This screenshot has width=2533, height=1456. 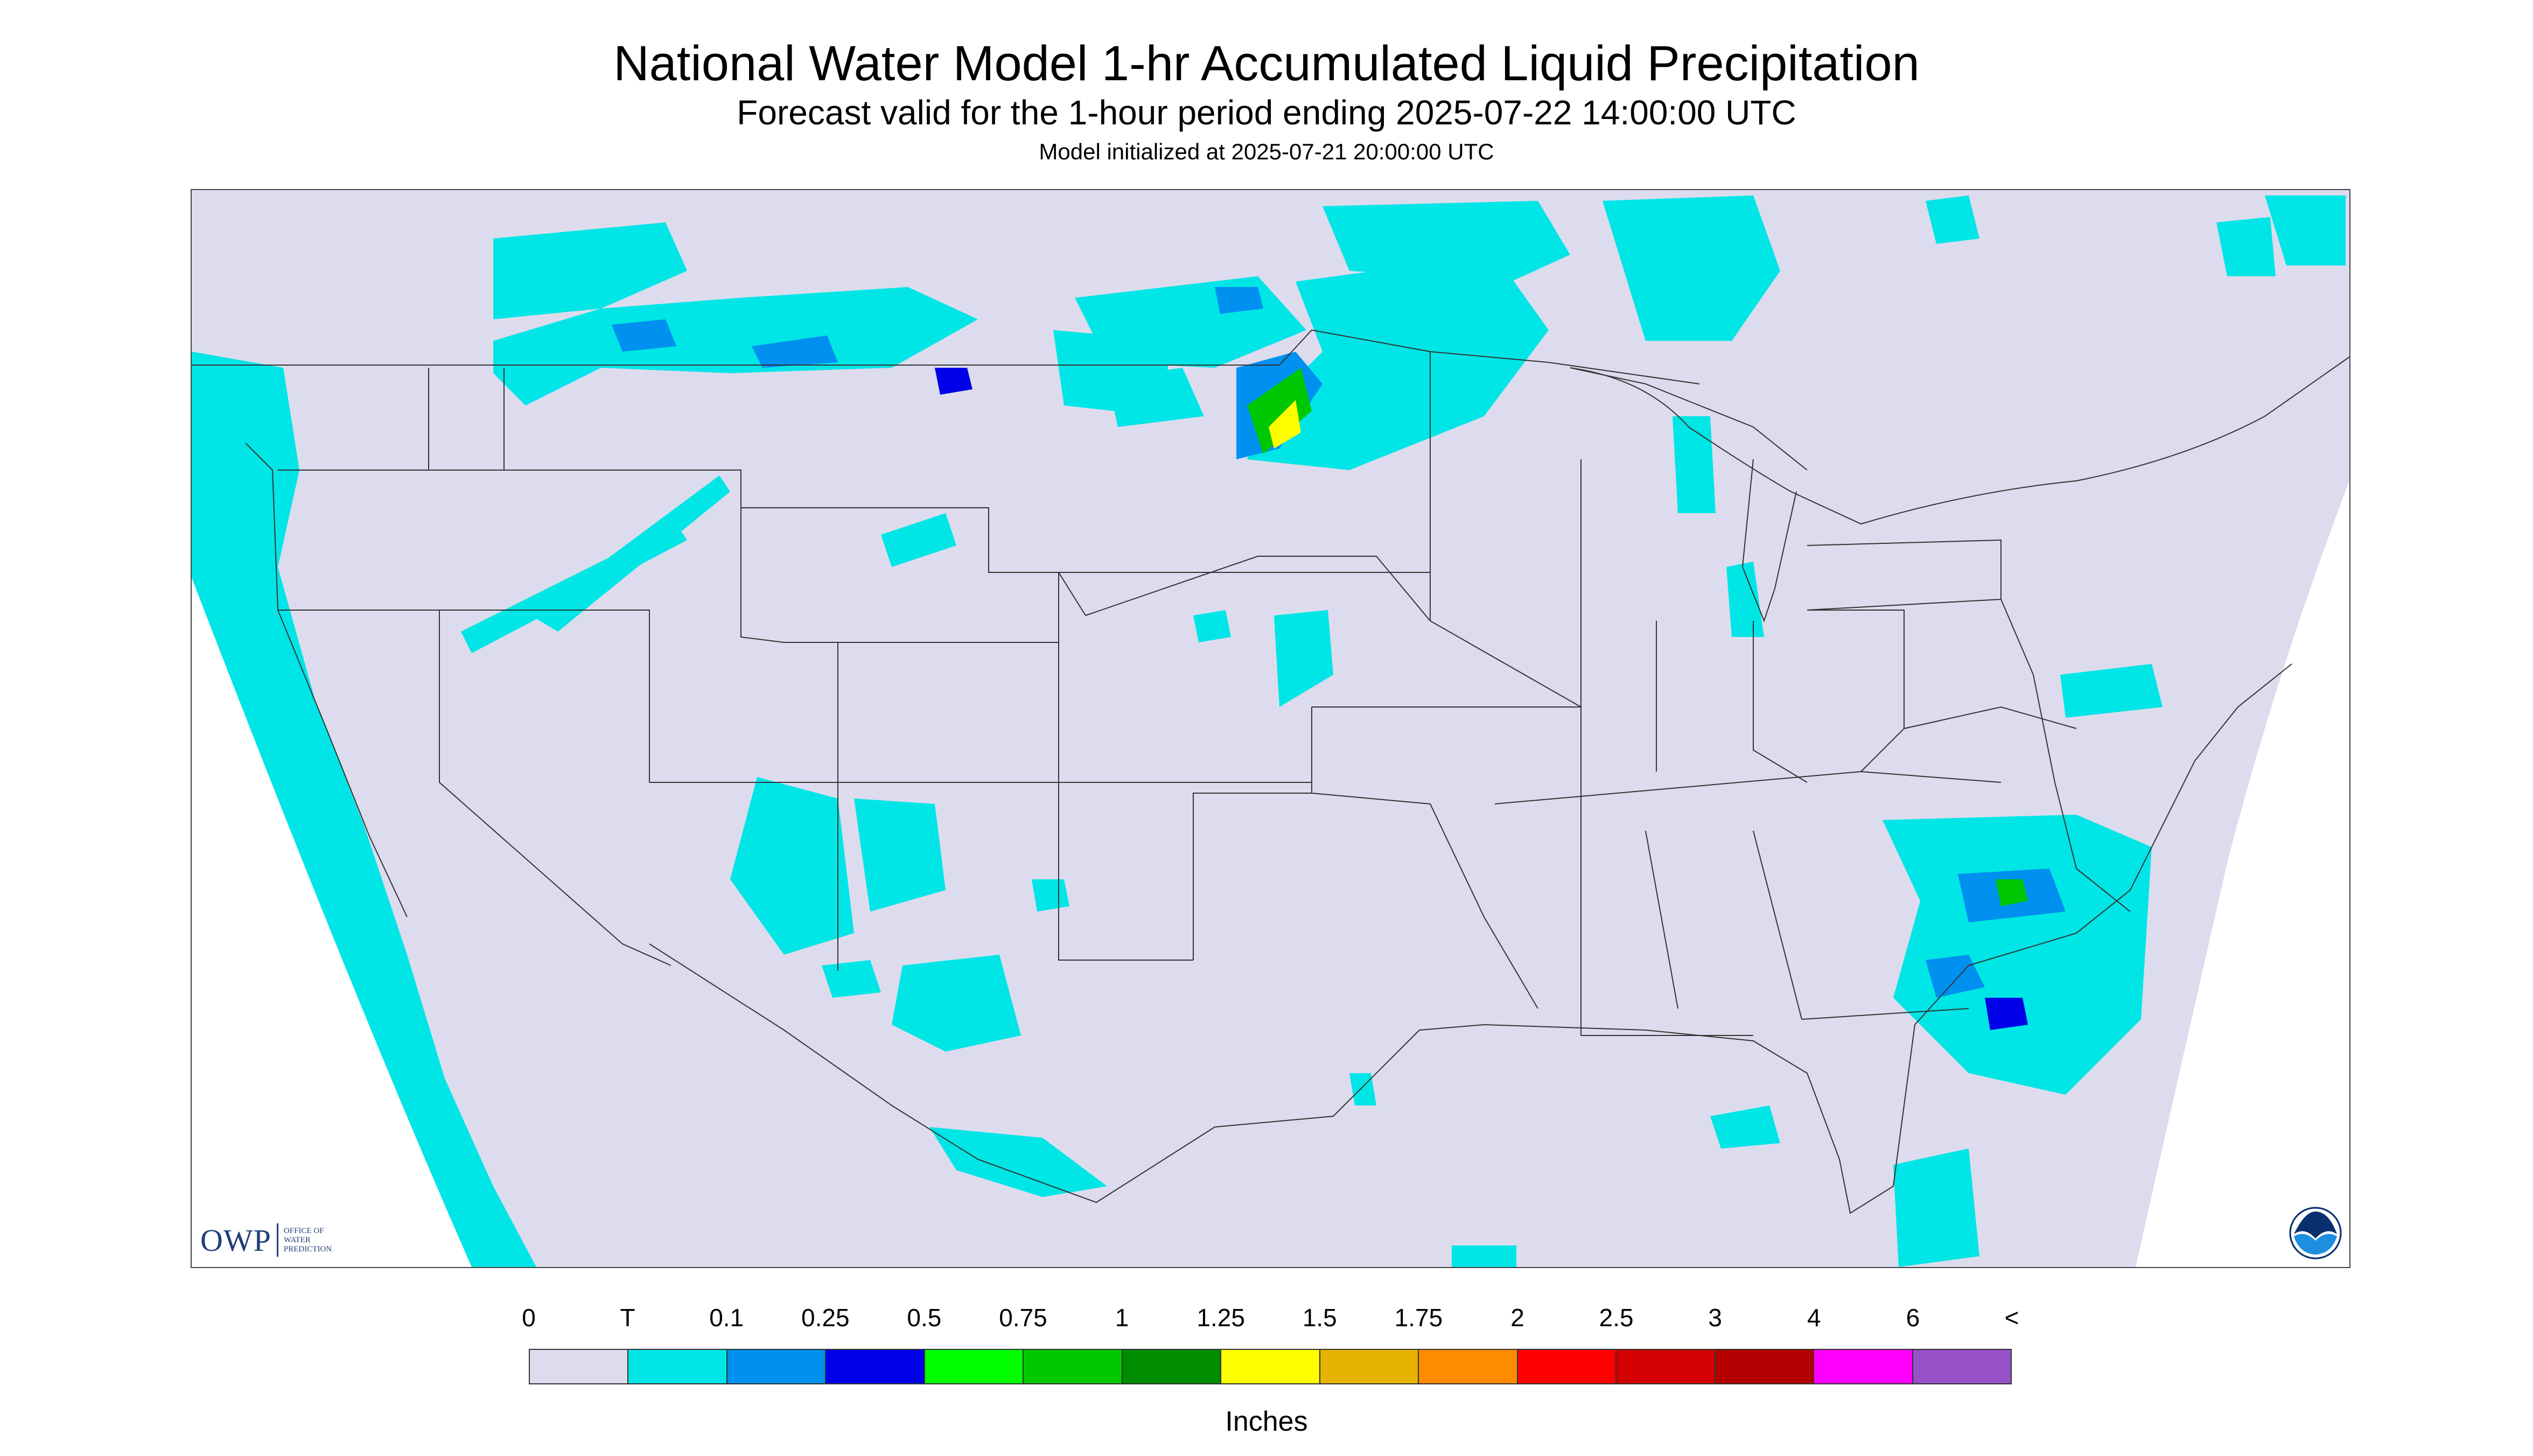 What do you see at coordinates (364, 809) in the screenshot?
I see `pacific-precip-band` at bounding box center [364, 809].